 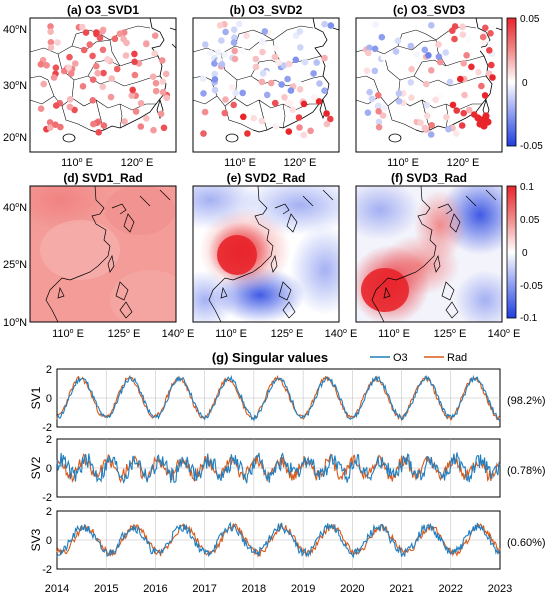 I want to click on chart-x-tick: 2015, so click(x=106, y=589).